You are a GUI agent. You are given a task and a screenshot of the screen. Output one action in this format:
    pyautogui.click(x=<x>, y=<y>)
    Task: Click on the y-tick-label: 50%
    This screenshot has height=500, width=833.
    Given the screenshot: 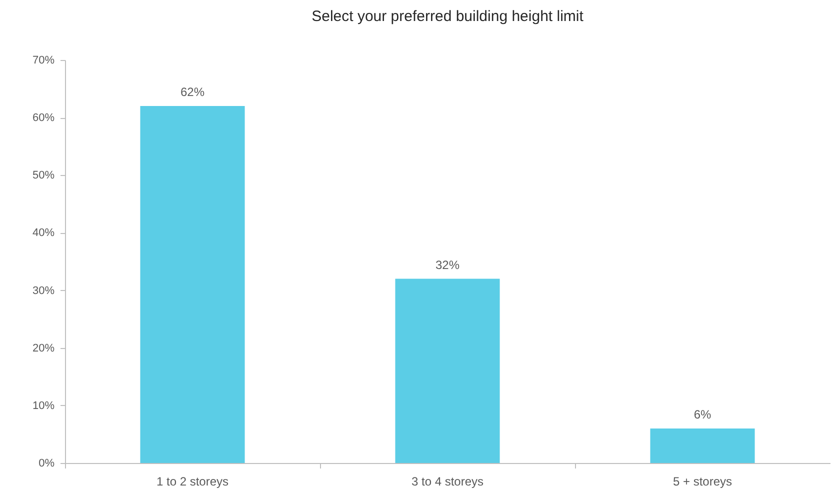 What is the action you would take?
    pyautogui.click(x=43, y=176)
    